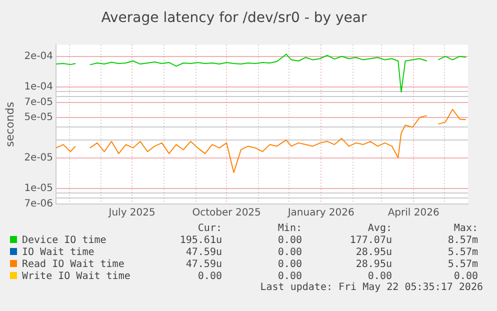  I want to click on chart-title: Average latency for /dev/sr0 - by year, so click(234, 18).